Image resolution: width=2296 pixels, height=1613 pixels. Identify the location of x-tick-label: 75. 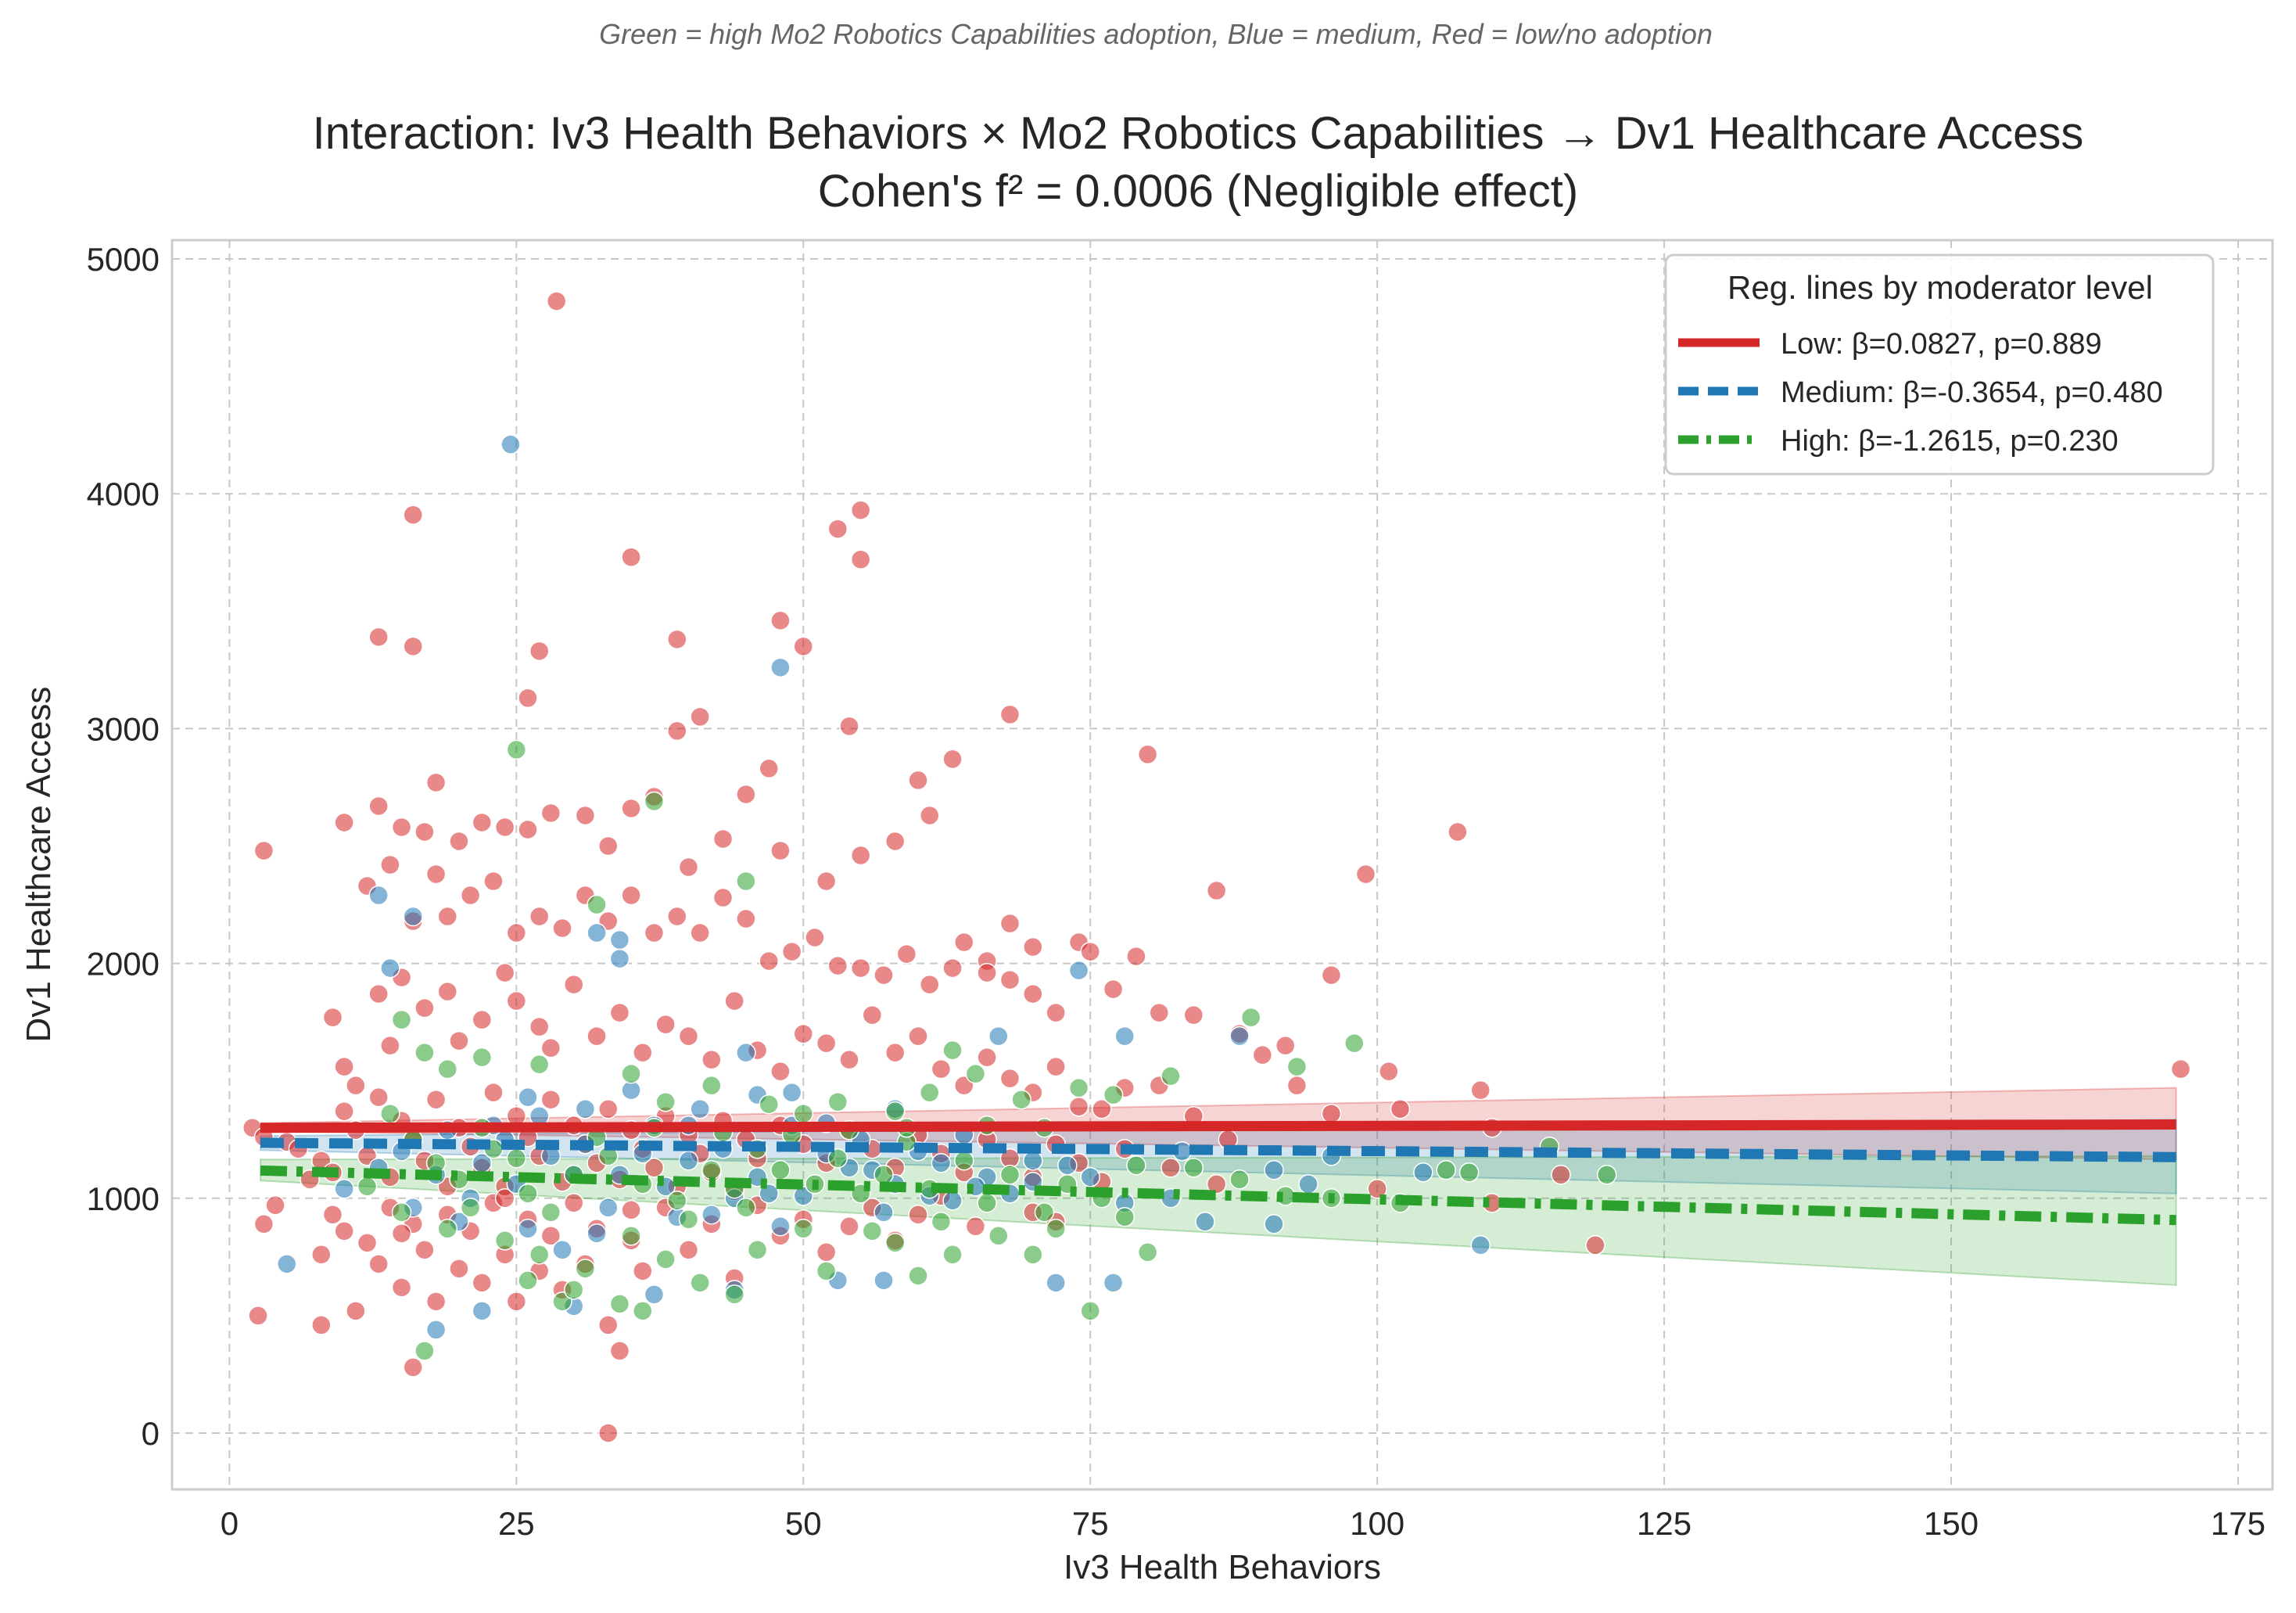
(1090, 1523).